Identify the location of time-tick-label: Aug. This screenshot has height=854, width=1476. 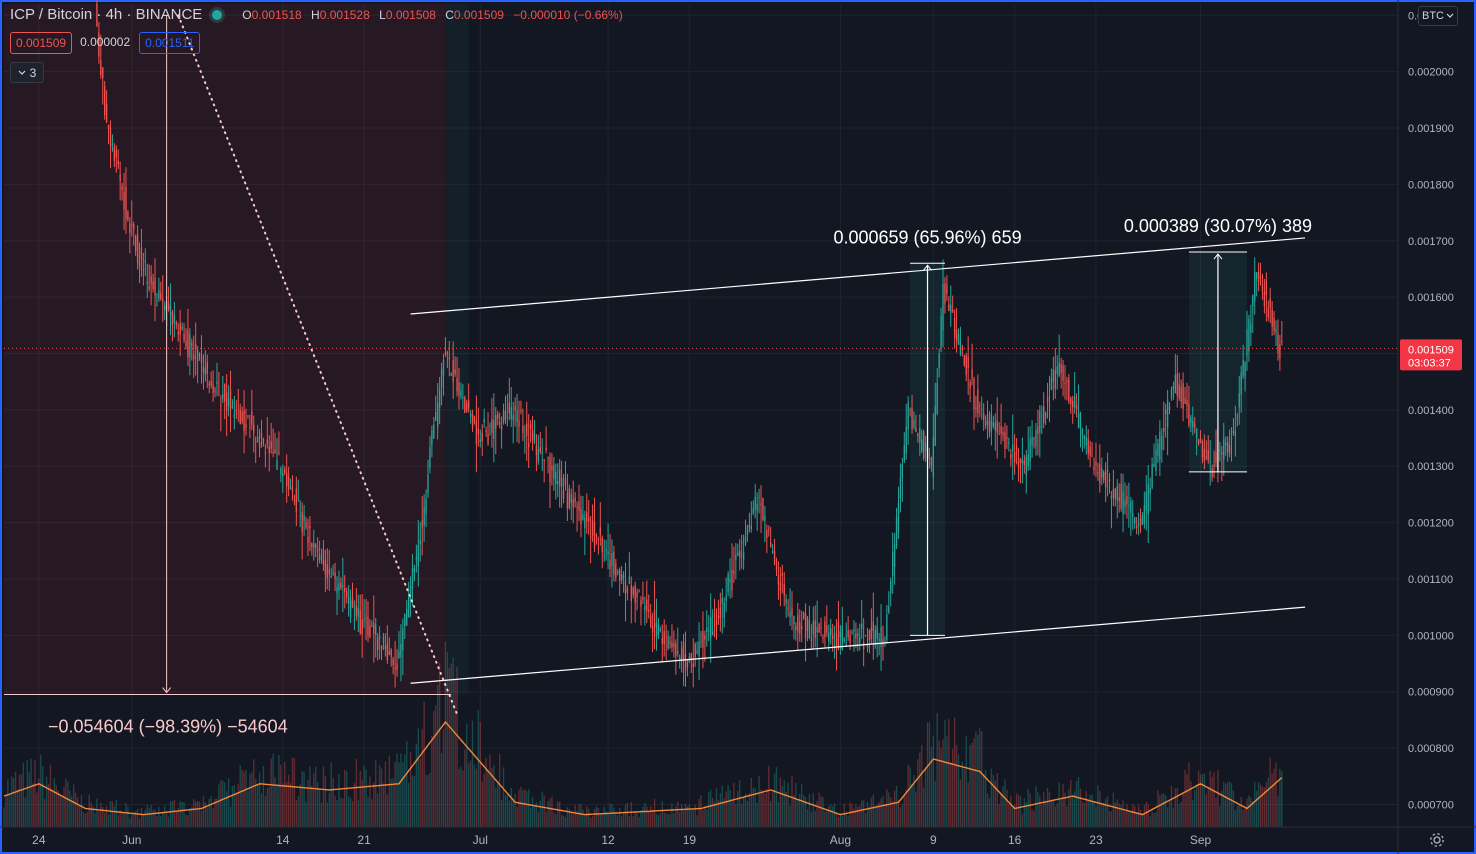
(840, 840).